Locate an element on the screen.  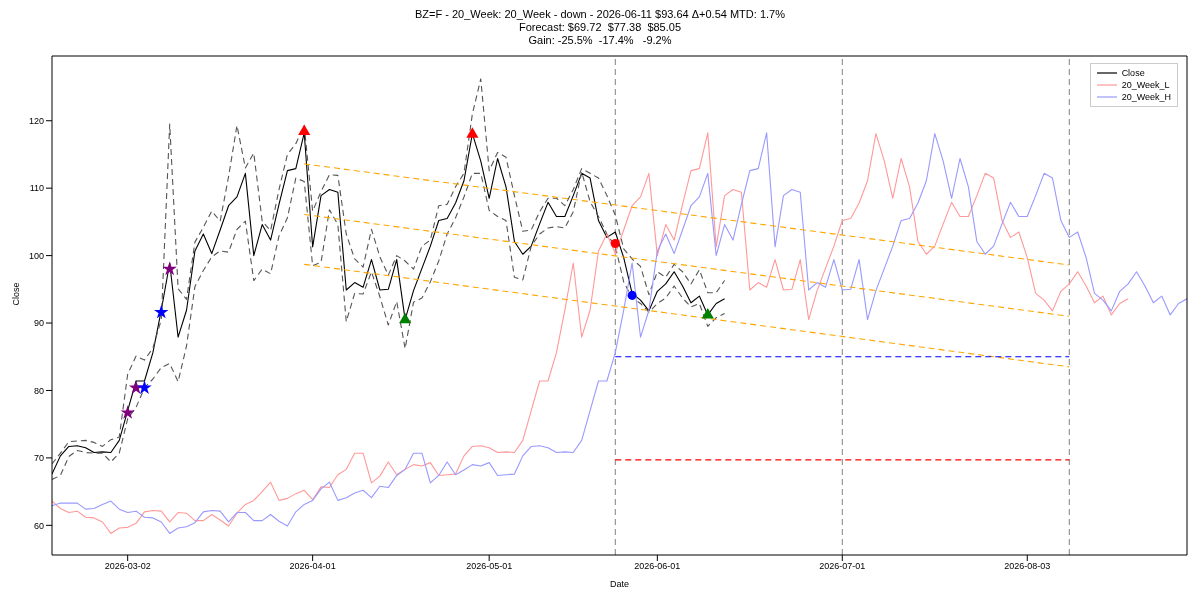
x-tick-label: 2026-07-01 is located at coordinates (842, 566).